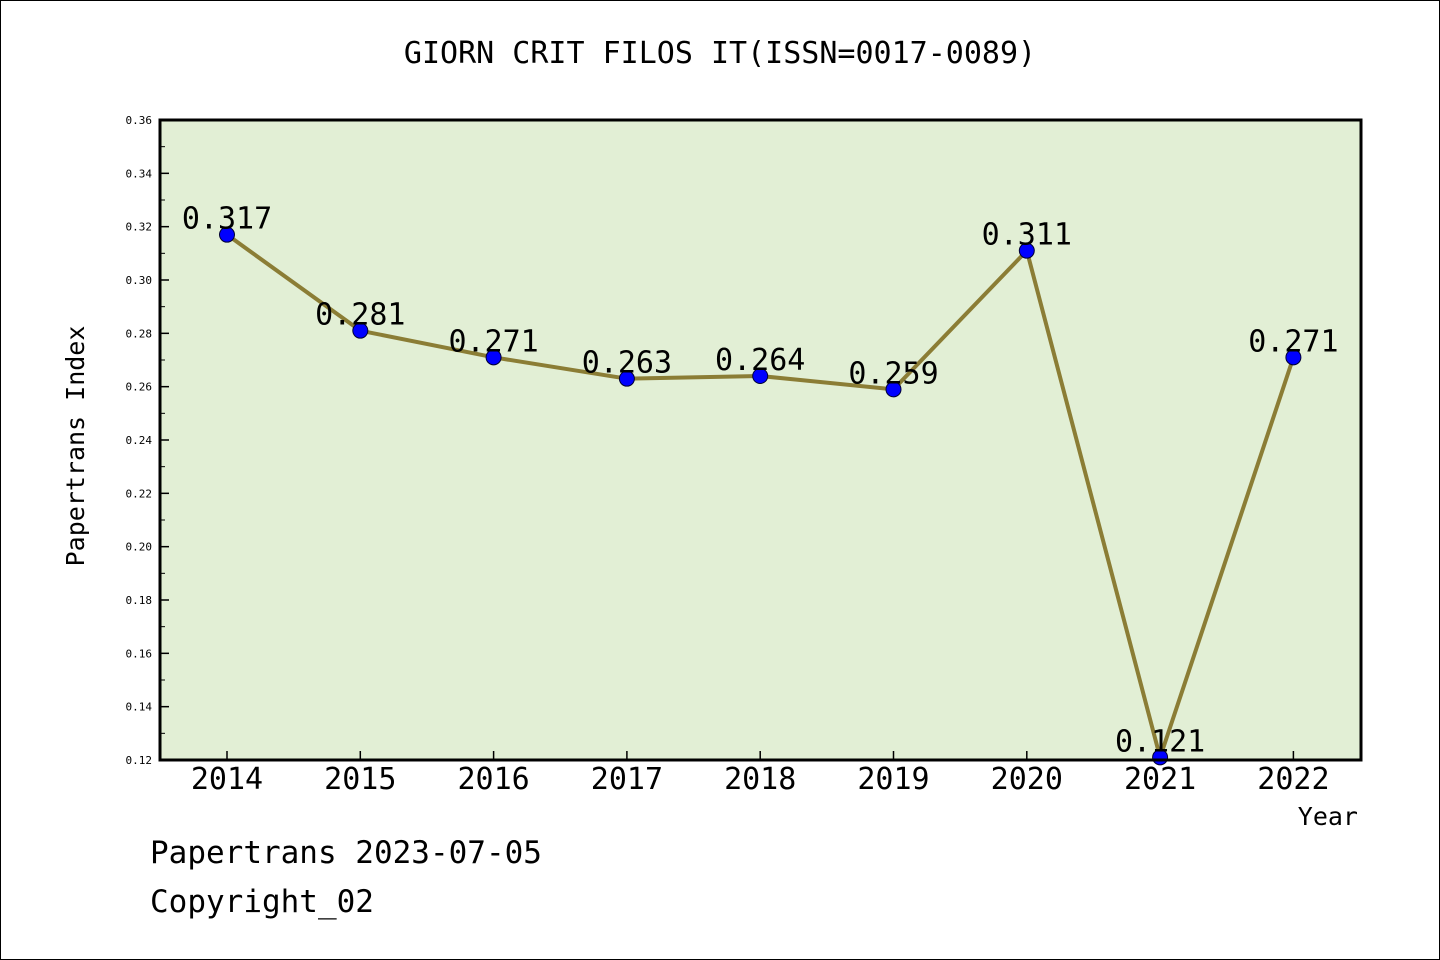 The image size is (1440, 960). I want to click on y-tick-label: 0.20, so click(139, 547).